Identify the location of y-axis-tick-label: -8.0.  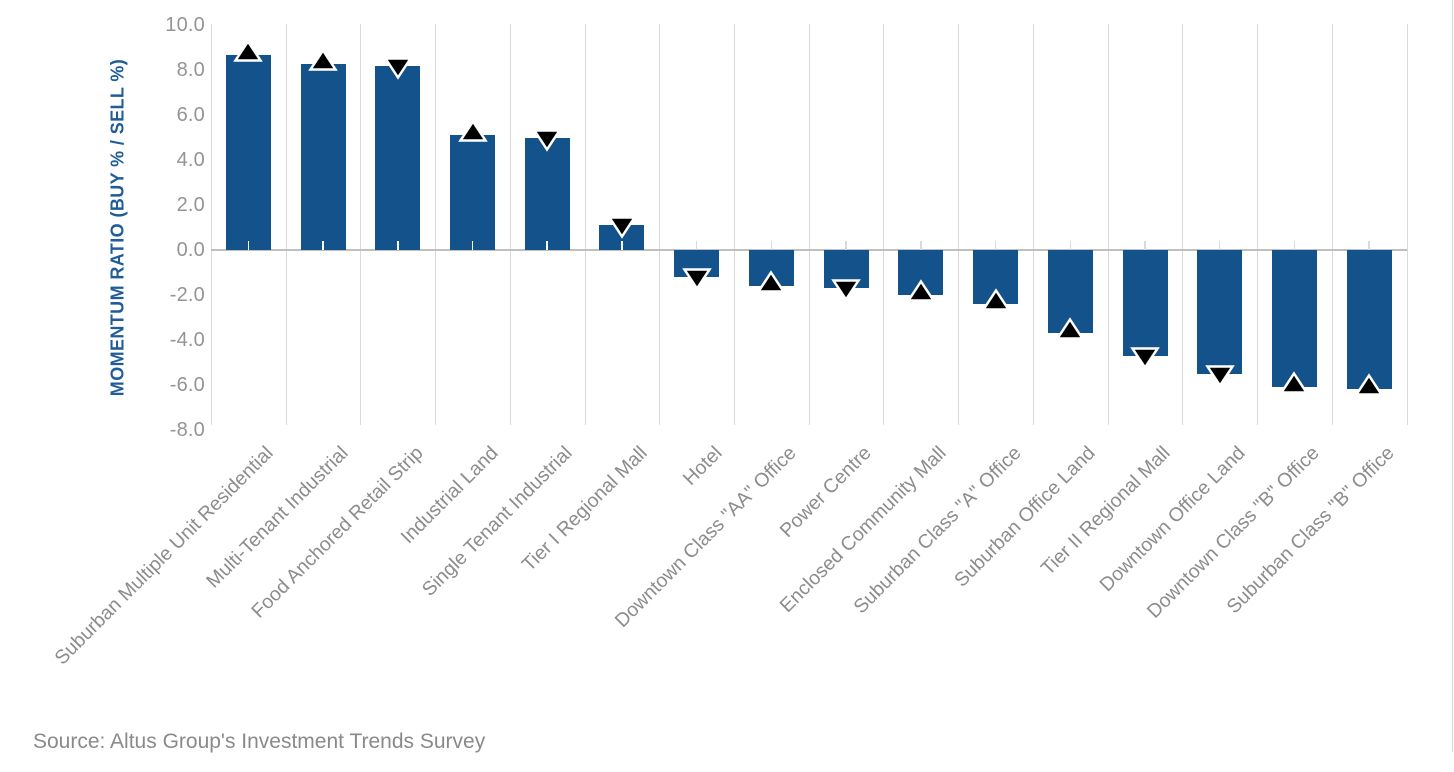
(187, 429).